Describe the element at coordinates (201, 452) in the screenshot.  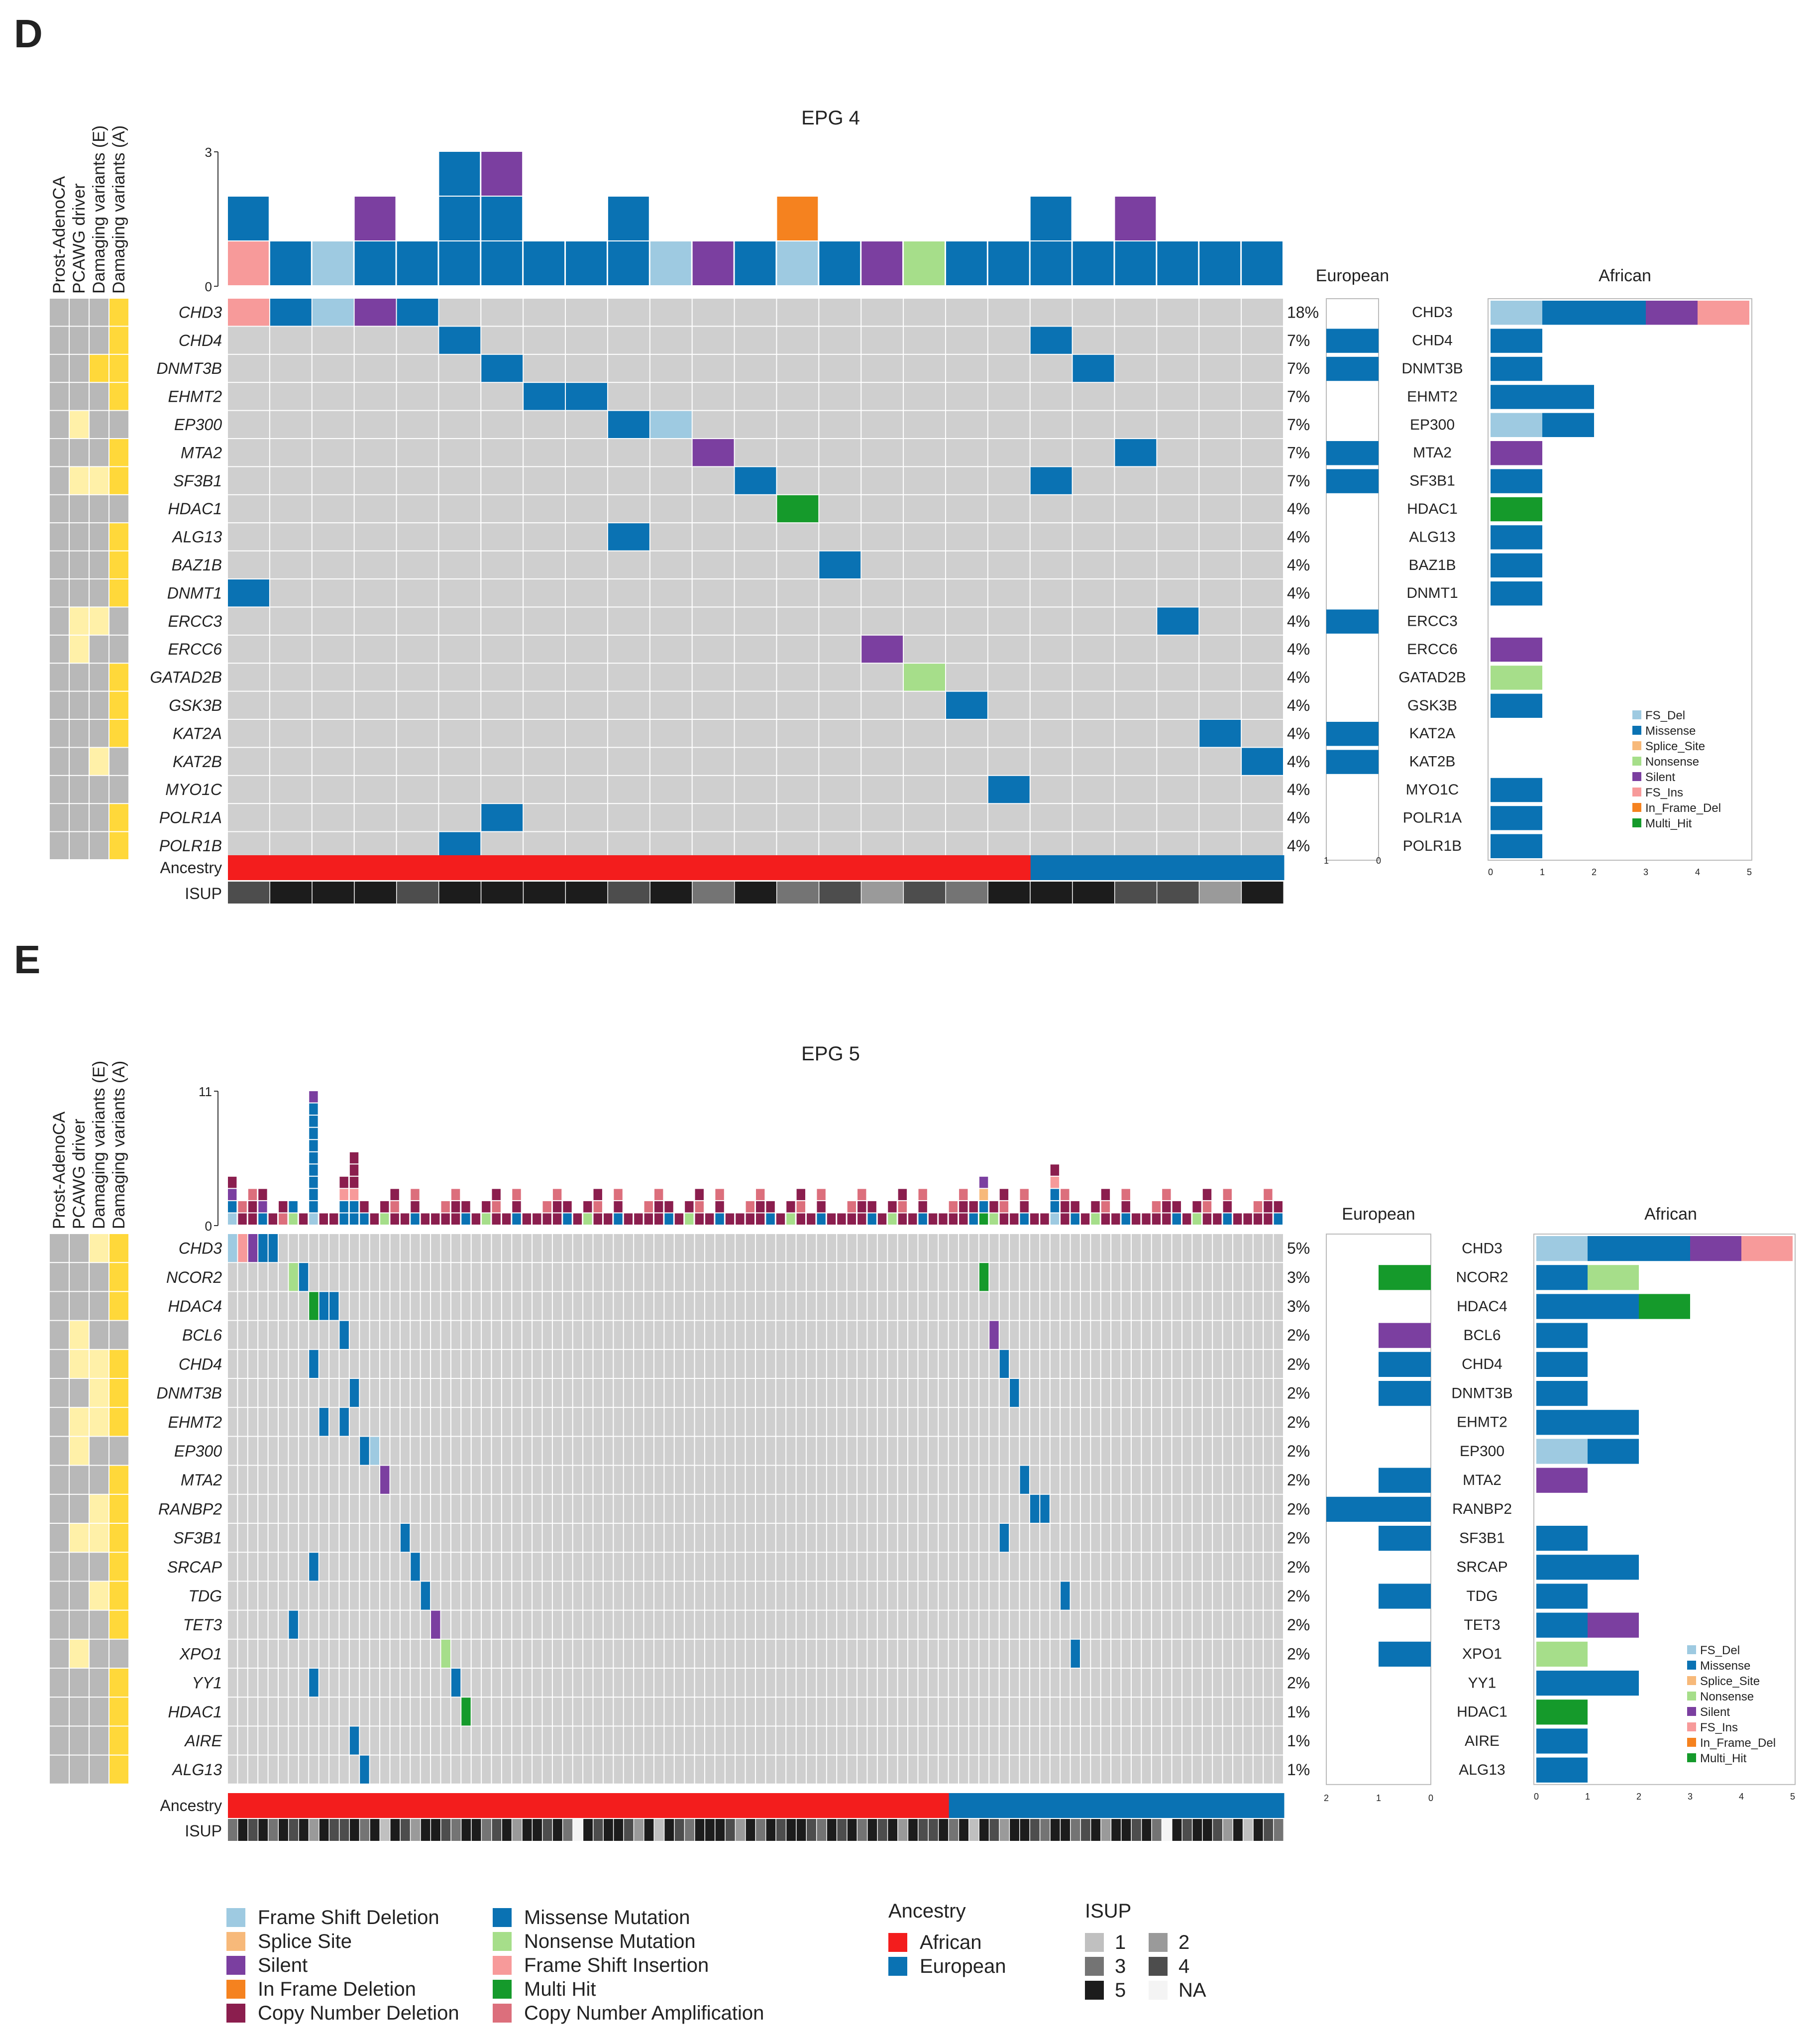
I see `gene-label: MTA2` at that location.